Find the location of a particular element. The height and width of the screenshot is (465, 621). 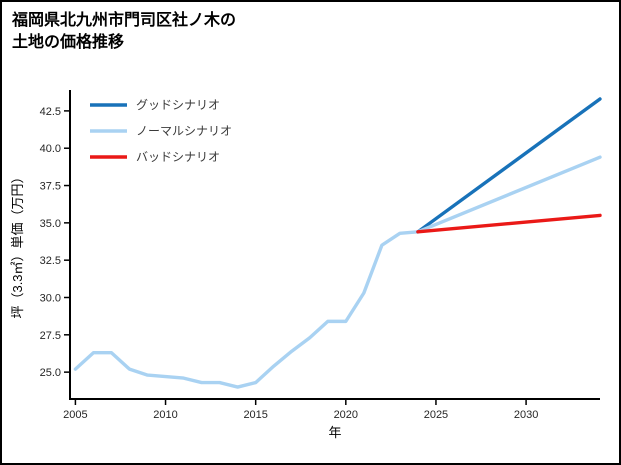

y-tick-label: 27.5 is located at coordinates (50, 336).